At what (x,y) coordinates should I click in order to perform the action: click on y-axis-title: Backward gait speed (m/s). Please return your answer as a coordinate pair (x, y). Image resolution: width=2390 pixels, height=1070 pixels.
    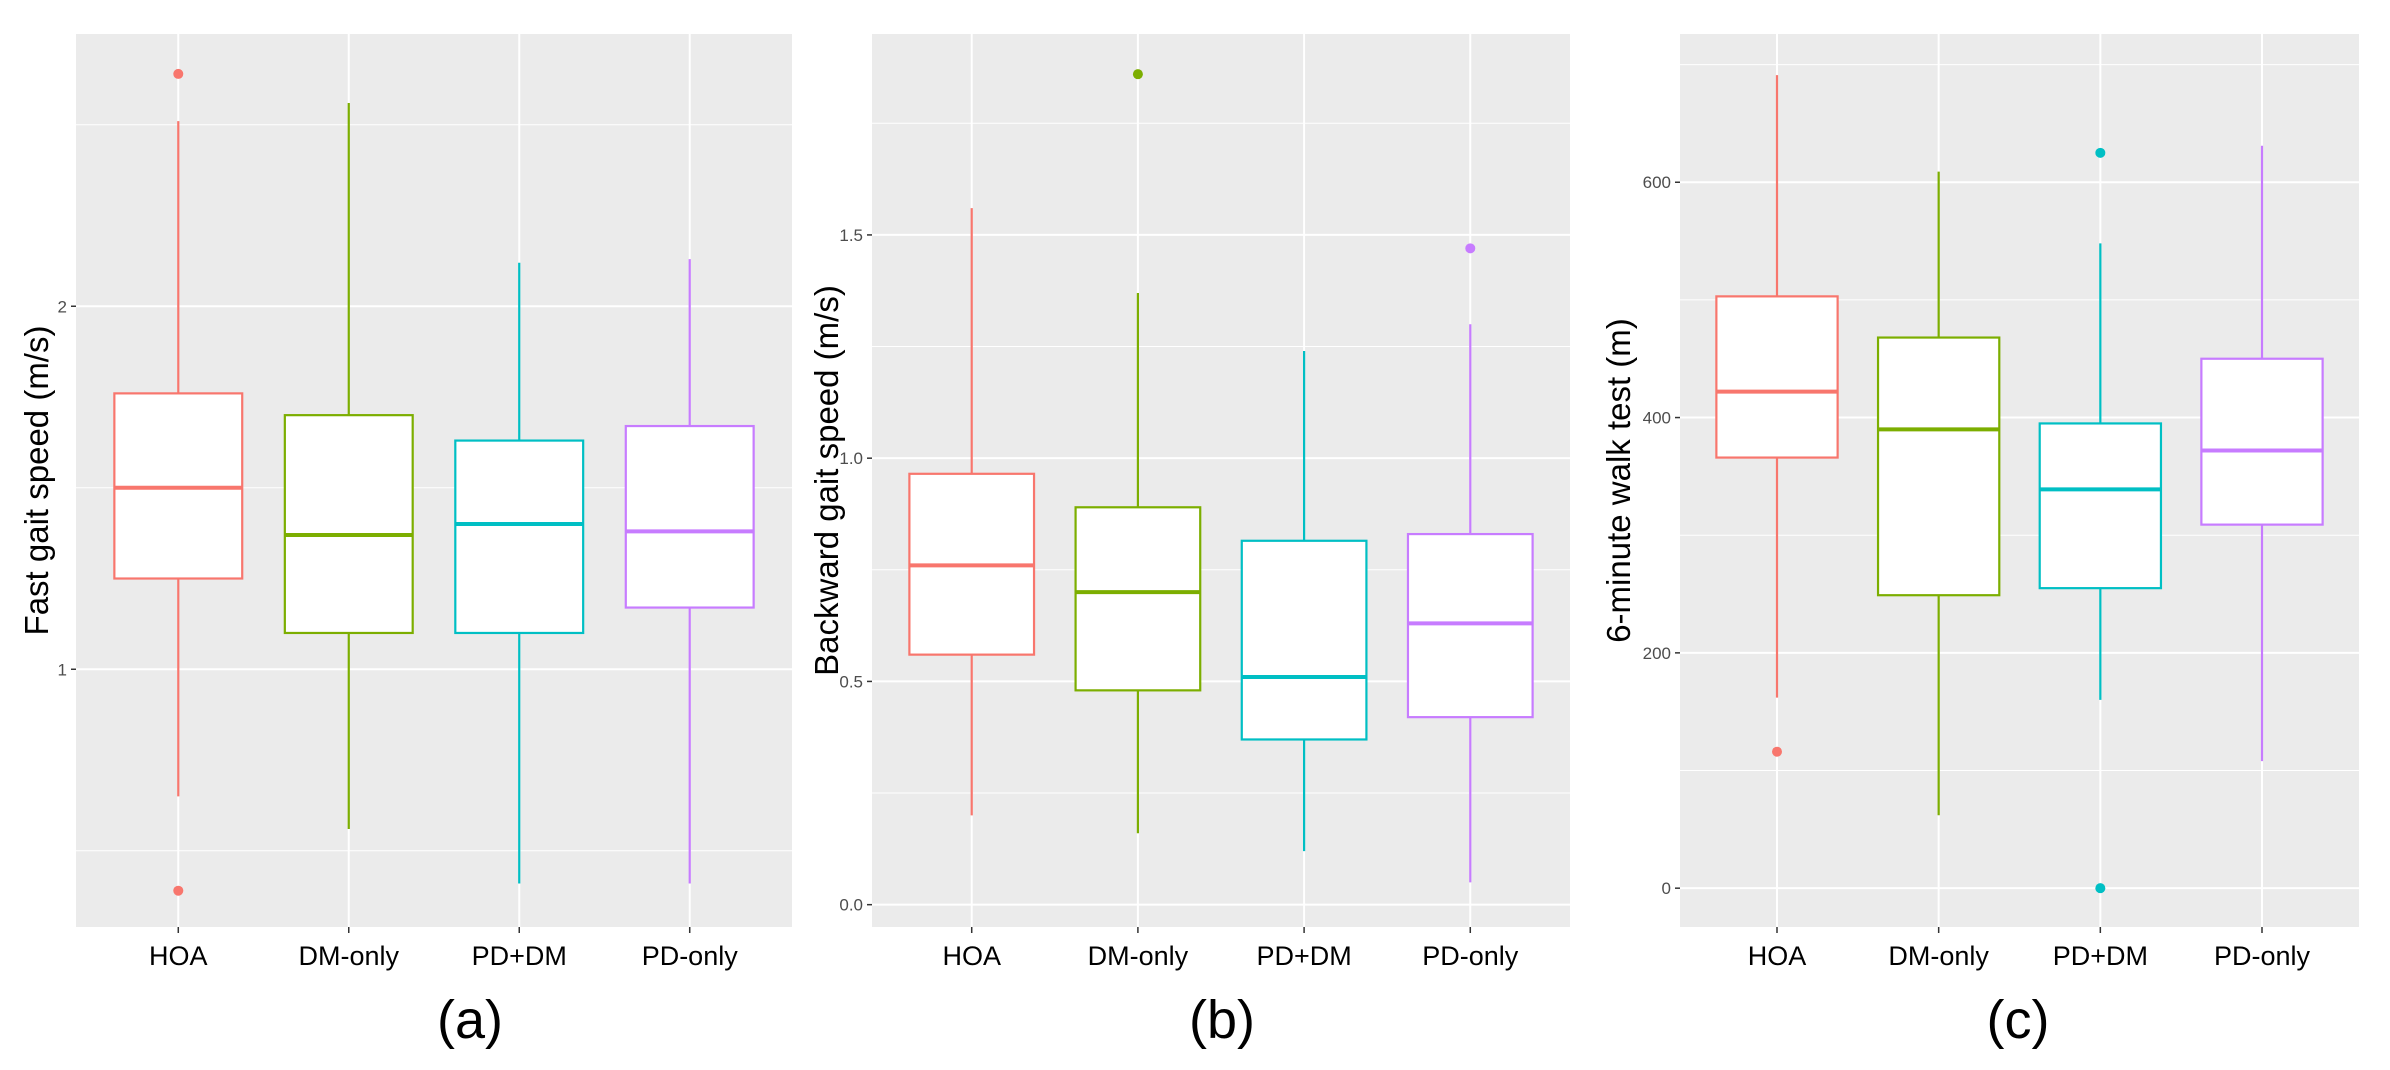
    Looking at the image, I should click on (826, 480).